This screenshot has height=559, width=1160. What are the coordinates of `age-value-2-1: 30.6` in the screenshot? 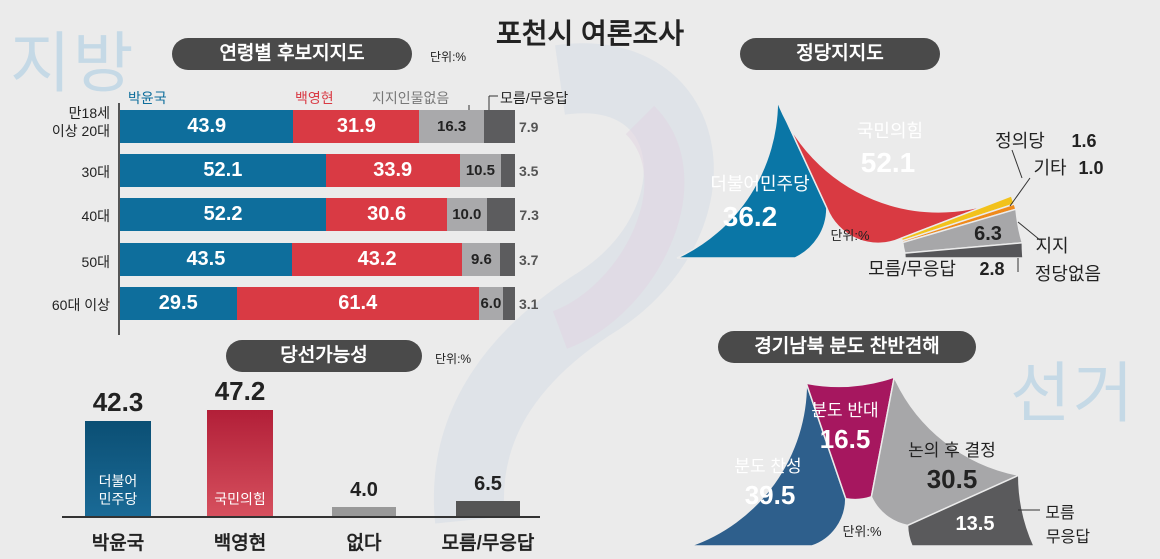 It's located at (387, 214).